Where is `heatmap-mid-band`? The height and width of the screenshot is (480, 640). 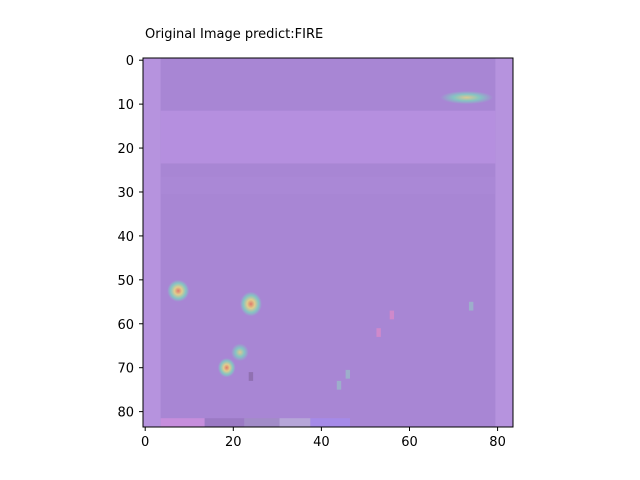
heatmap-mid-band is located at coordinates (328, 185).